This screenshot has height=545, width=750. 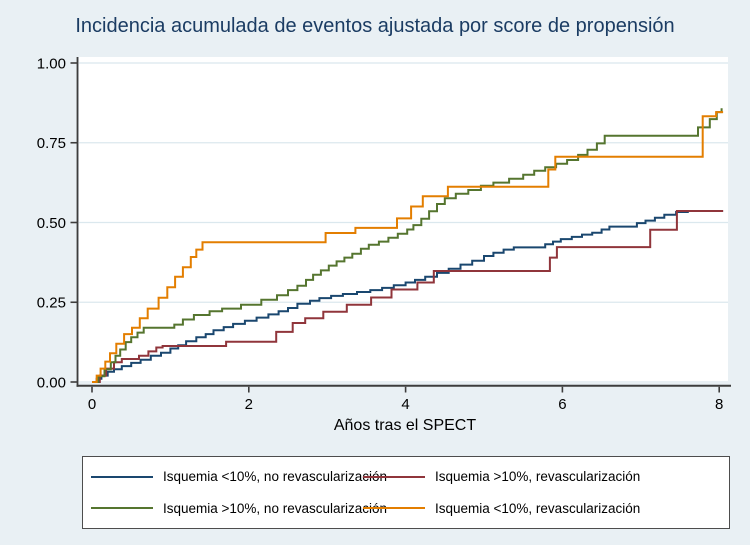 What do you see at coordinates (51, 303) in the screenshot?
I see `y-tick-label: 0.25` at bounding box center [51, 303].